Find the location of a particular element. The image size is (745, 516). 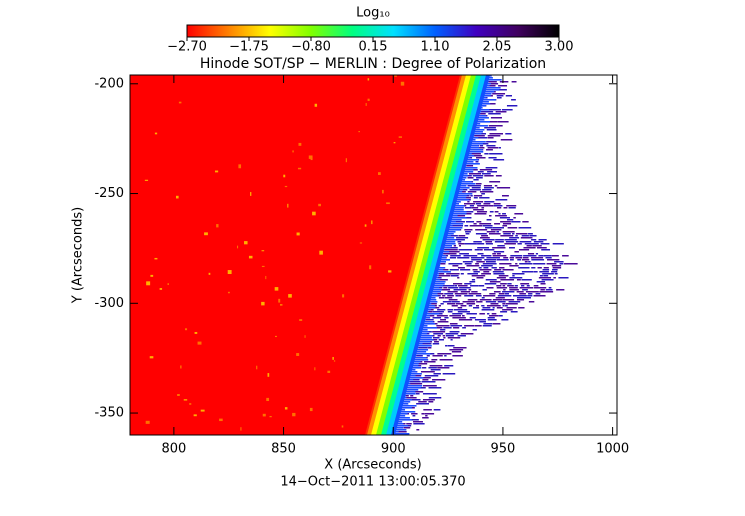

colorbar-tick-label: −1.75 is located at coordinates (249, 47).